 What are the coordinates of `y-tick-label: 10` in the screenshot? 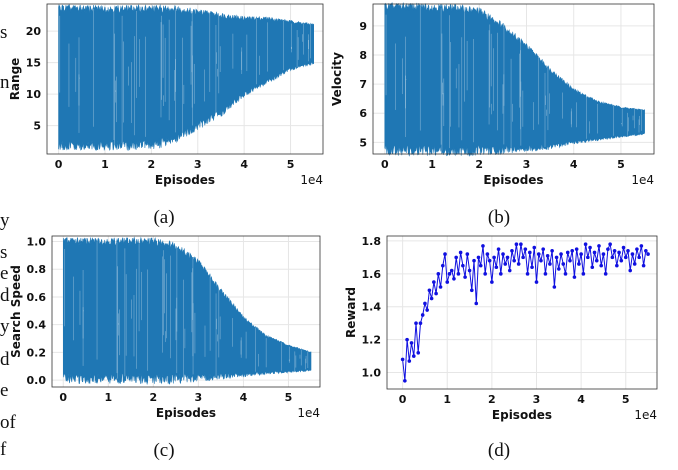 It's located at (34, 94).